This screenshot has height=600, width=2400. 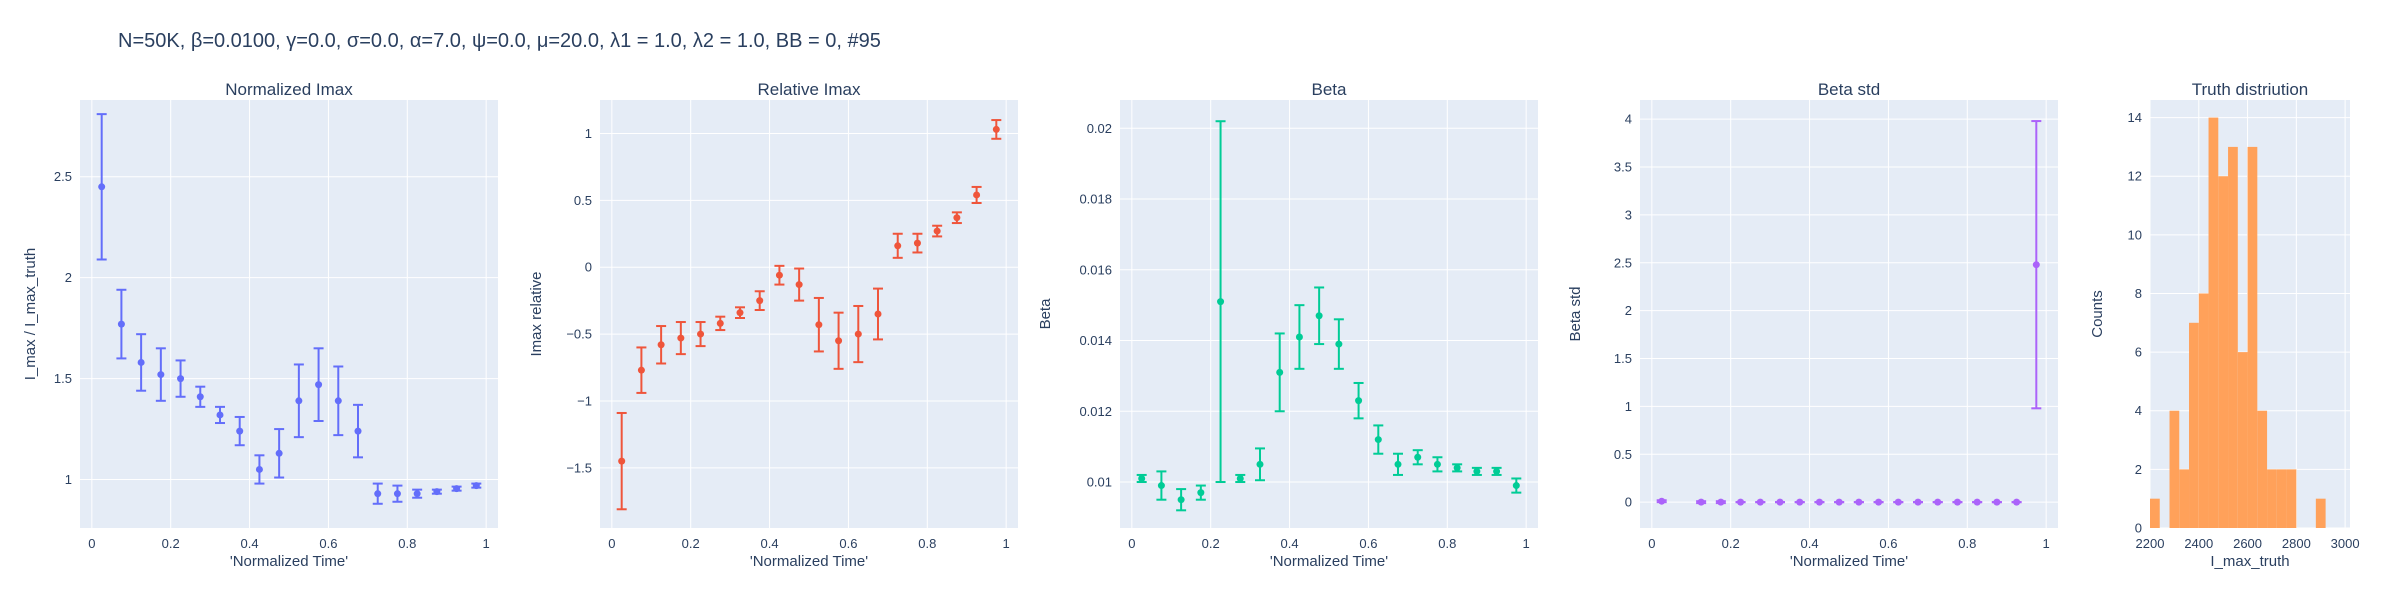 I want to click on y-tick-label: 0.014, so click(x=1095, y=340).